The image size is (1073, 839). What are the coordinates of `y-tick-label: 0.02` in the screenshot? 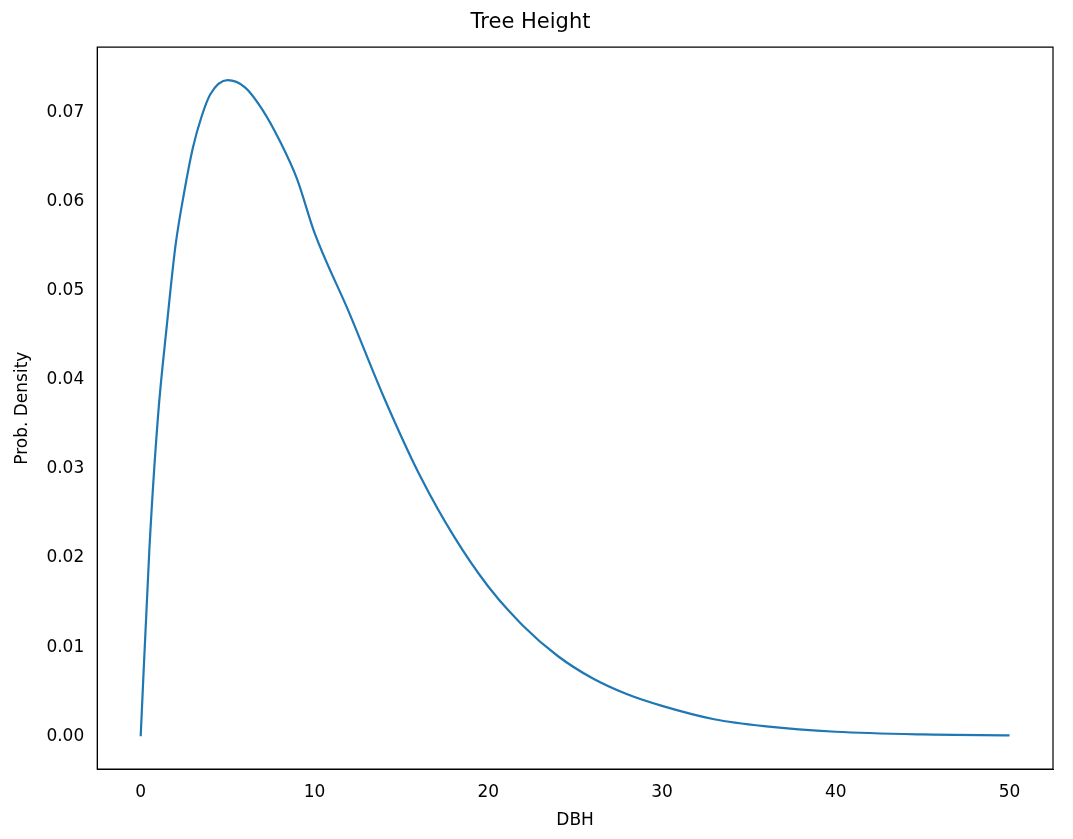 It's located at (65, 556).